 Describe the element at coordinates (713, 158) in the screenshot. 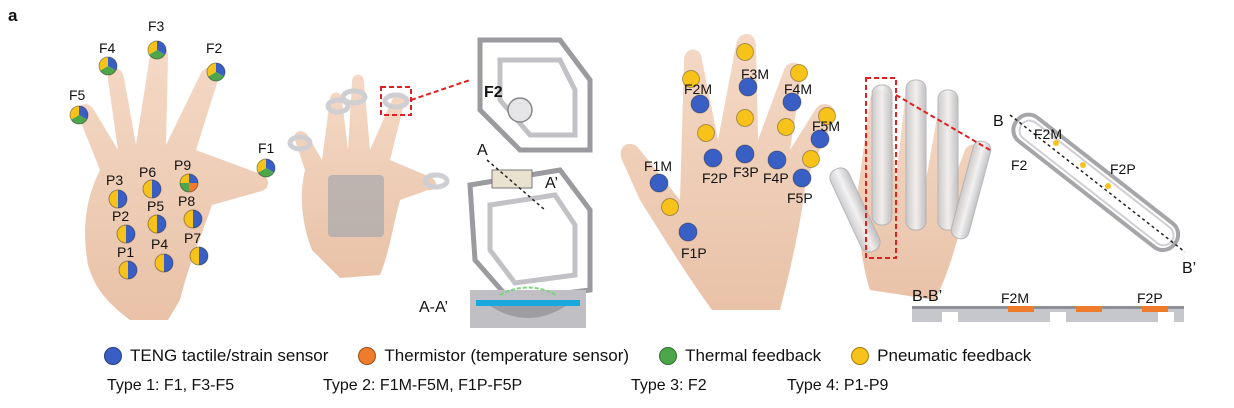

I see `f2p-dot` at that location.